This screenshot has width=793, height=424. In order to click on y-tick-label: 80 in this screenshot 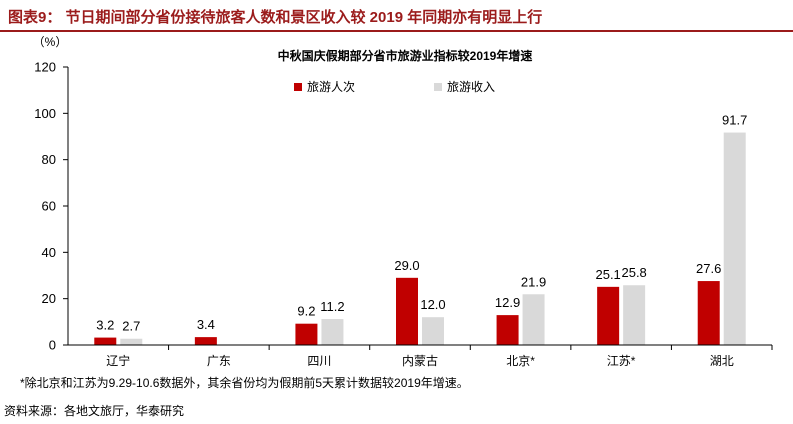, I will do `click(49, 159)`.